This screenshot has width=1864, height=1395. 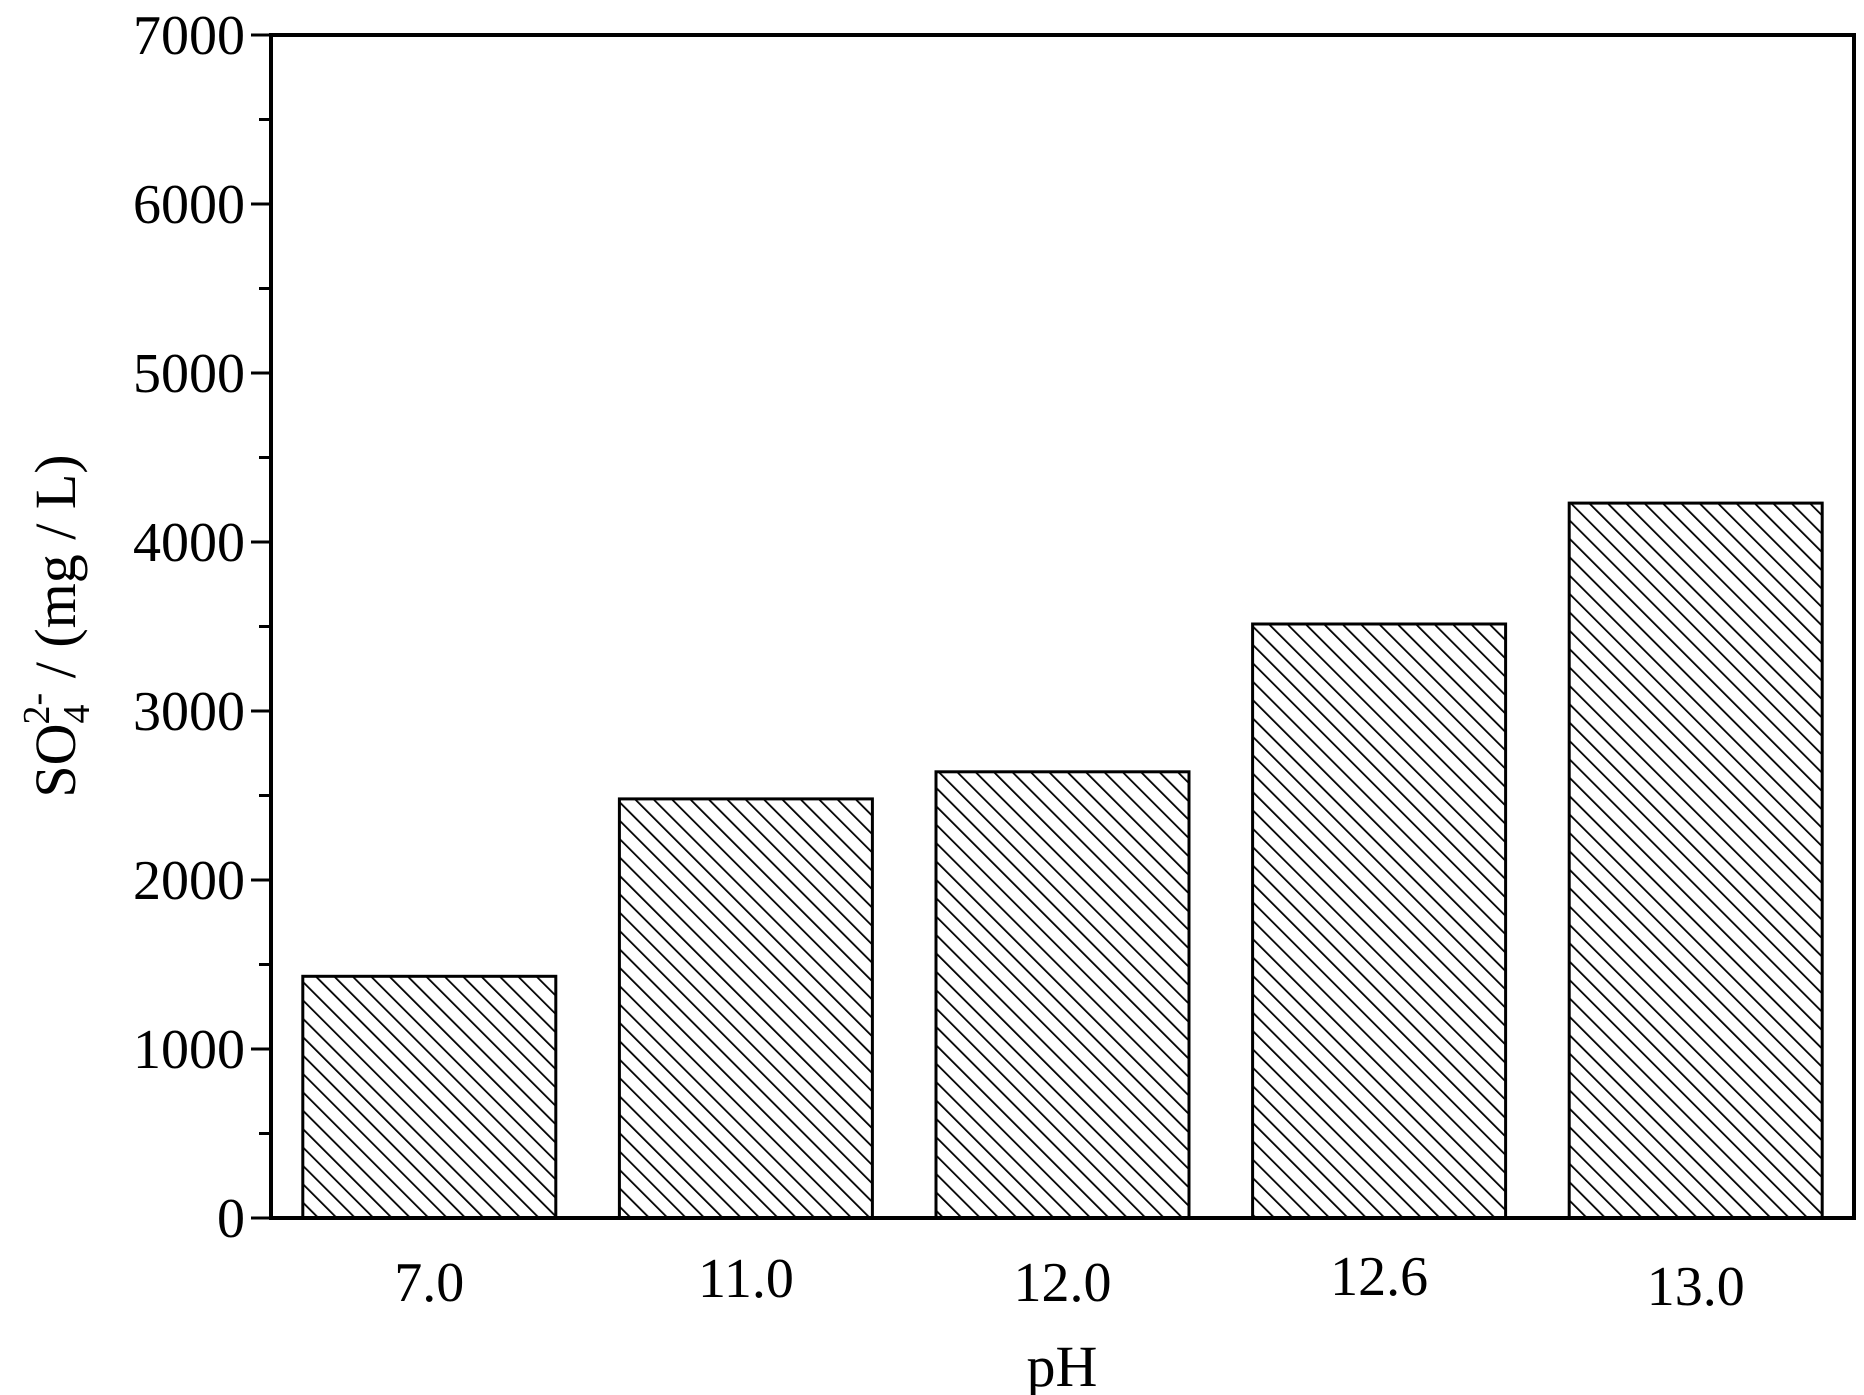 What do you see at coordinates (189, 36) in the screenshot?
I see `y-tick-label-7000: 7000` at bounding box center [189, 36].